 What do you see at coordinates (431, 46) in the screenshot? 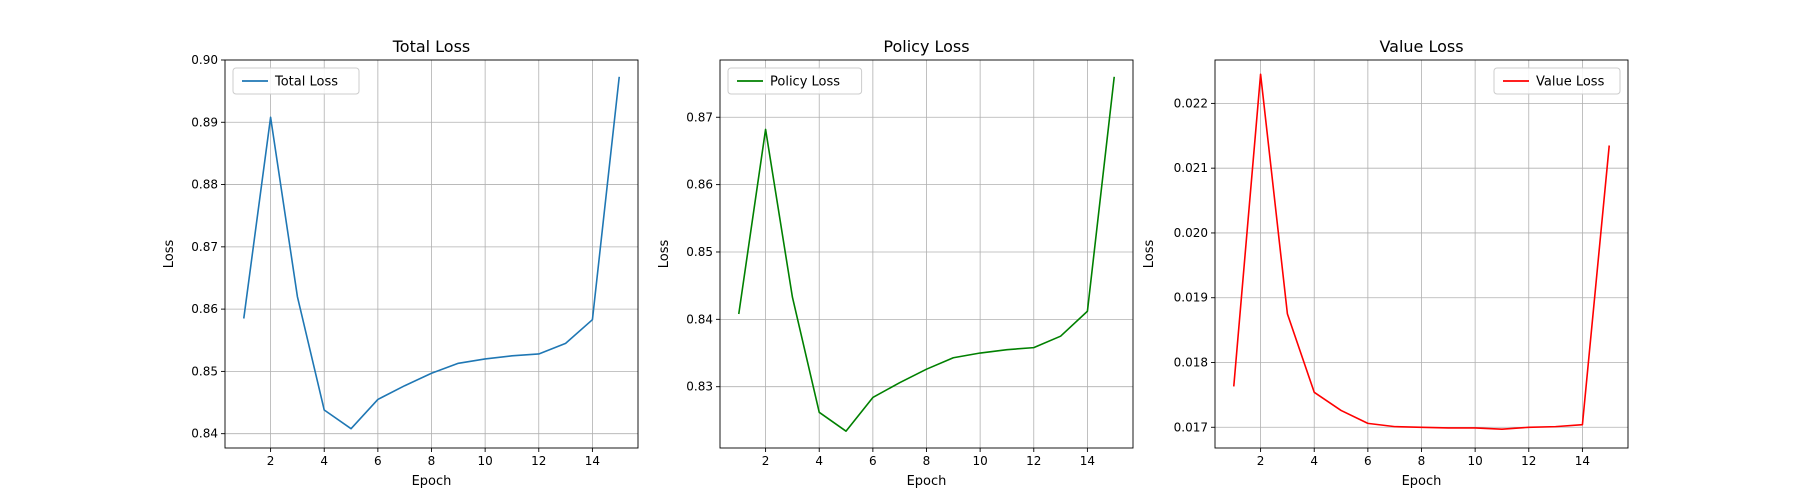
I see `chart-title: Total Loss` at bounding box center [431, 46].